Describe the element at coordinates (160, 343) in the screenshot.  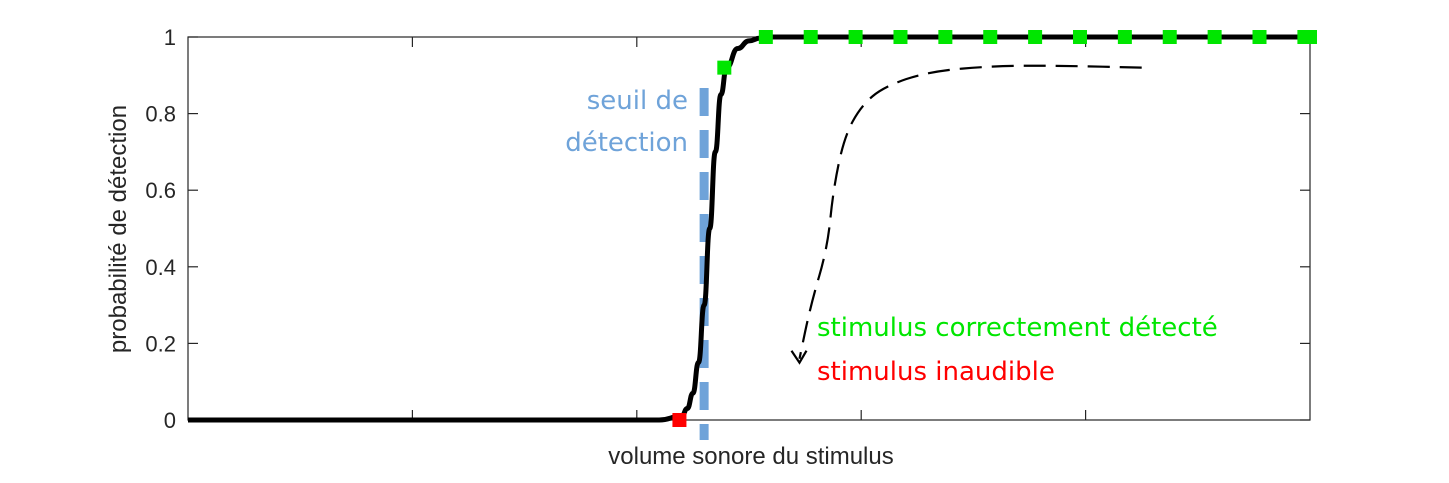
I see `y-tick-label: 0.2` at that location.